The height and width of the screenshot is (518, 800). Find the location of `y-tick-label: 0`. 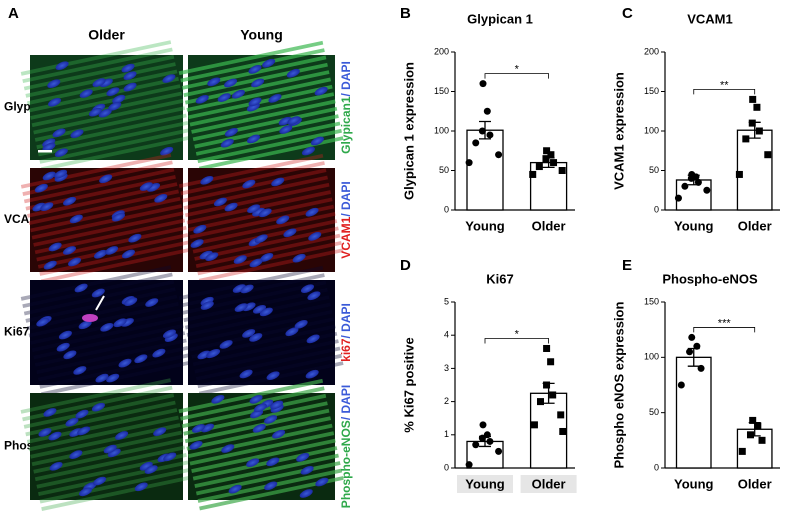

y-tick-label: 0 is located at coordinates (656, 209).